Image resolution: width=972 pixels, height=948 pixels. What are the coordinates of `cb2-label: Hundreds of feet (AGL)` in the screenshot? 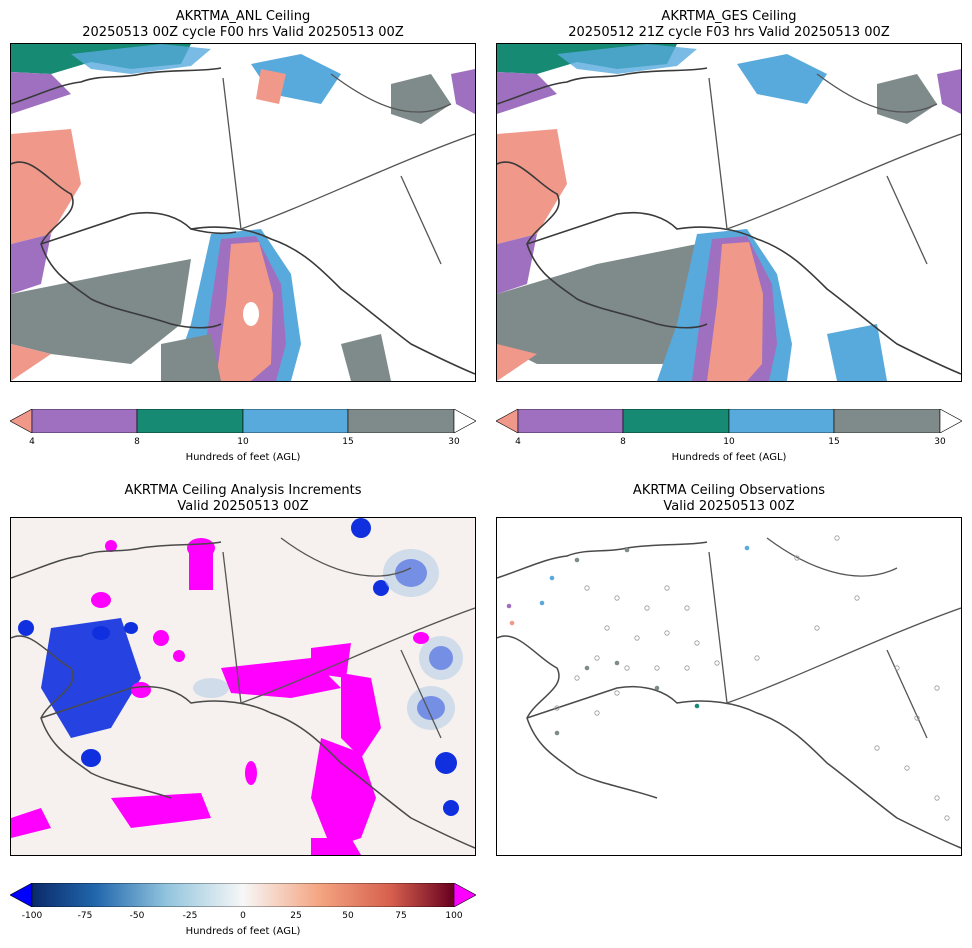 It's located at (729, 457).